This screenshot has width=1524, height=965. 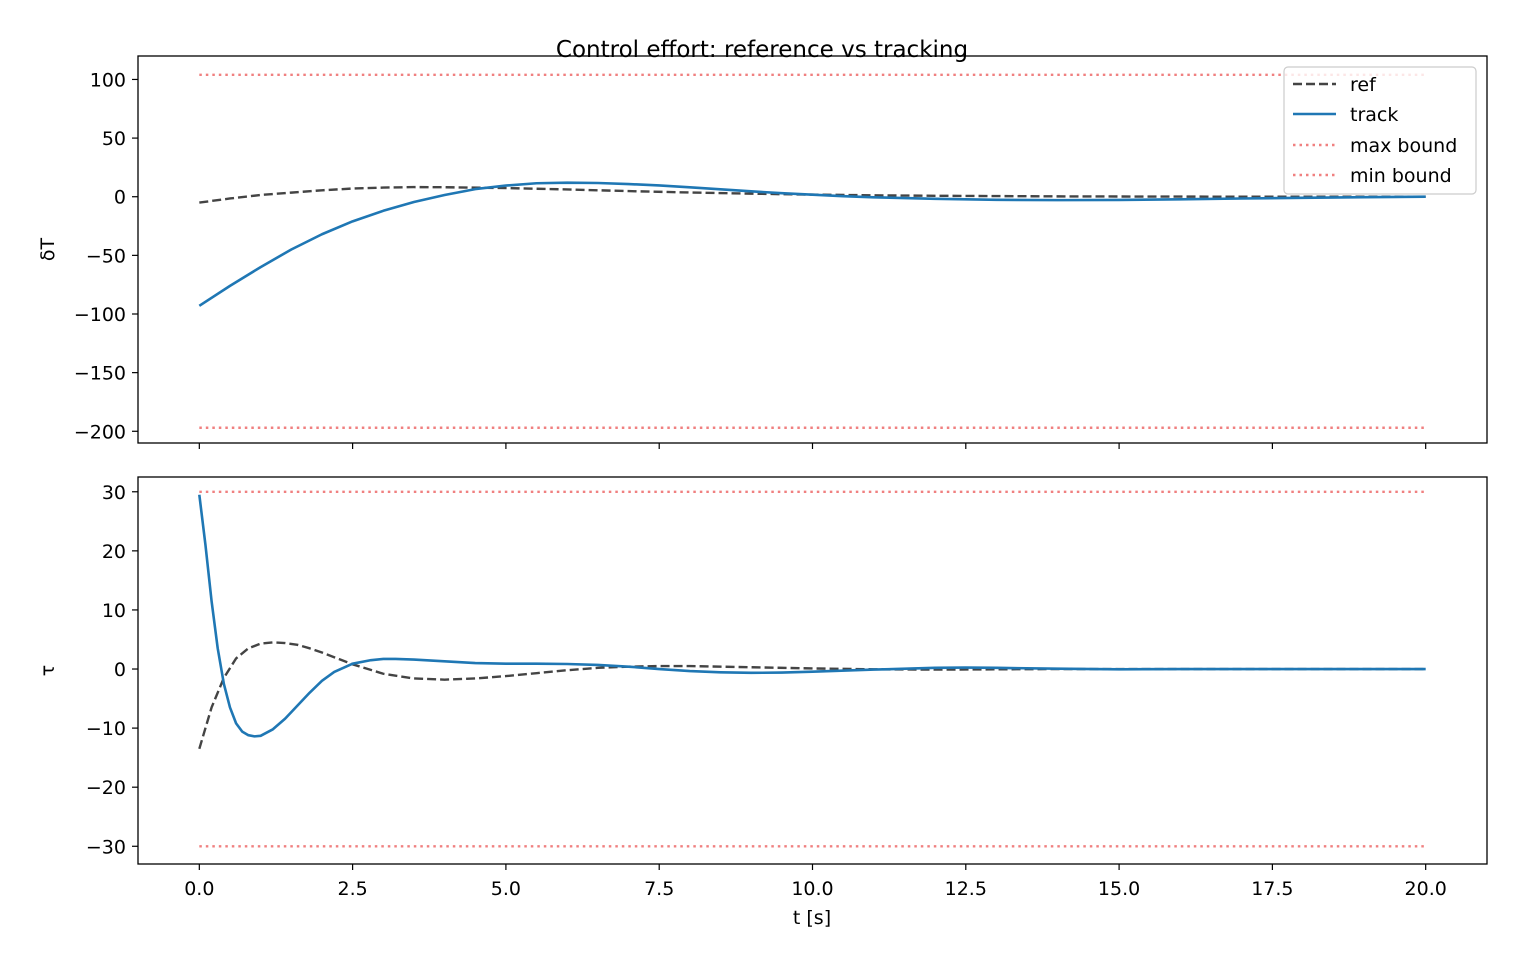 I want to click on bottom-ytick-label: 10, so click(x=114, y=611).